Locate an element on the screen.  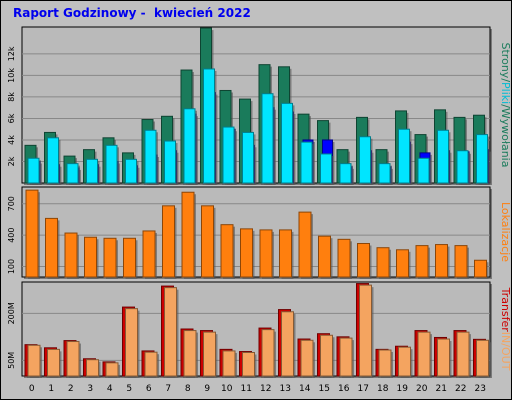
bottom-panel-legend-part: Transfer is located at coordinates (505, 310).